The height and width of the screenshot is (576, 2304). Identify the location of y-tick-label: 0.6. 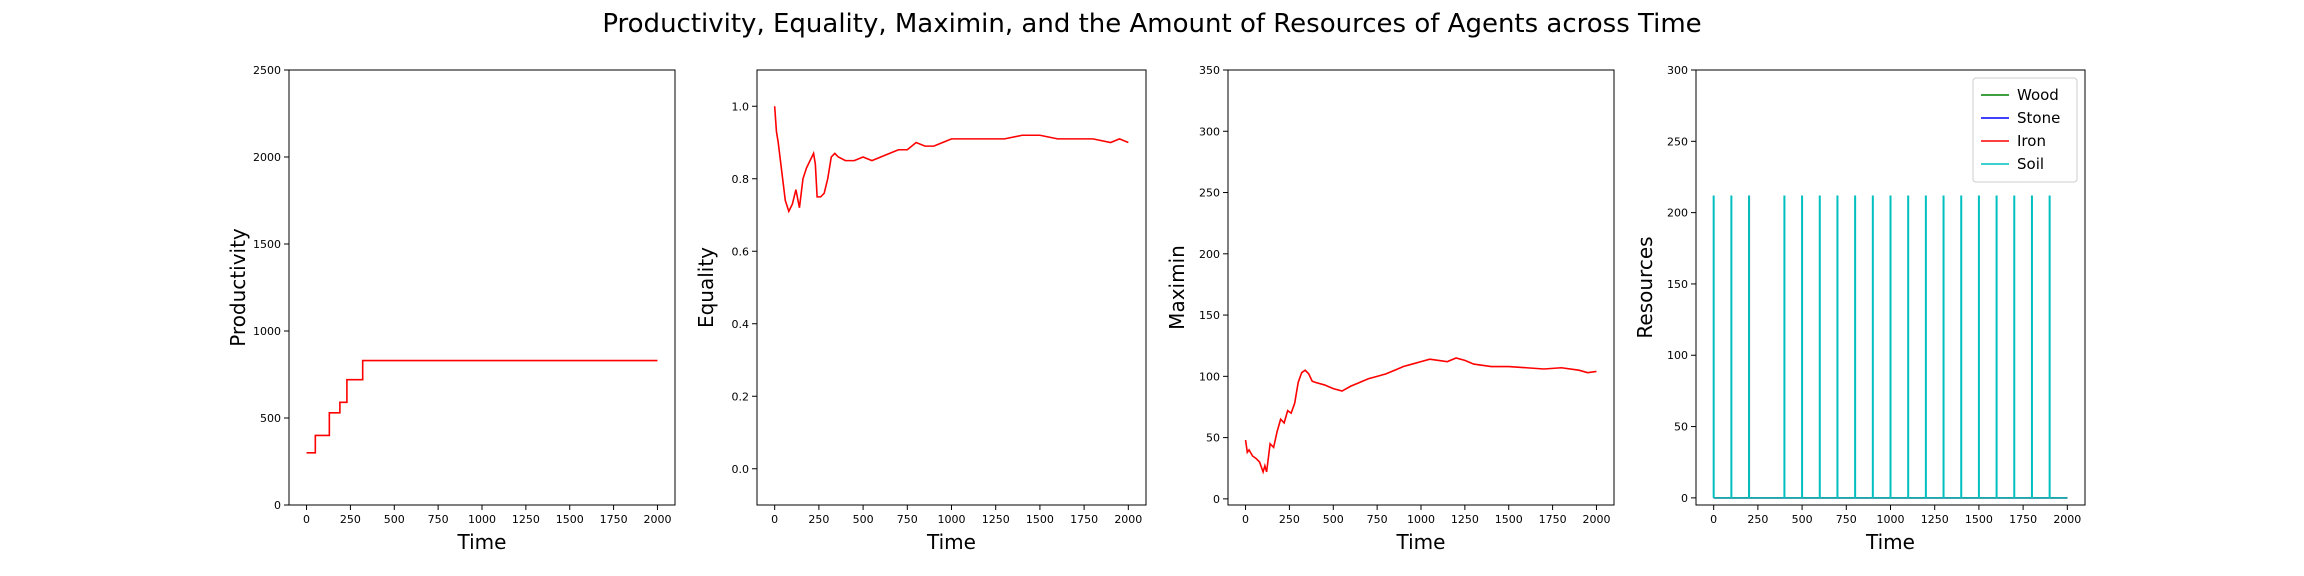
(741, 251).